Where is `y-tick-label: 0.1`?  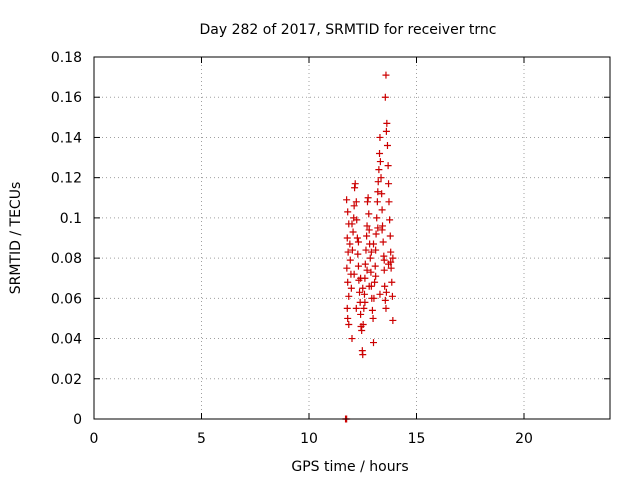 y-tick-label: 0.1 is located at coordinates (71, 219).